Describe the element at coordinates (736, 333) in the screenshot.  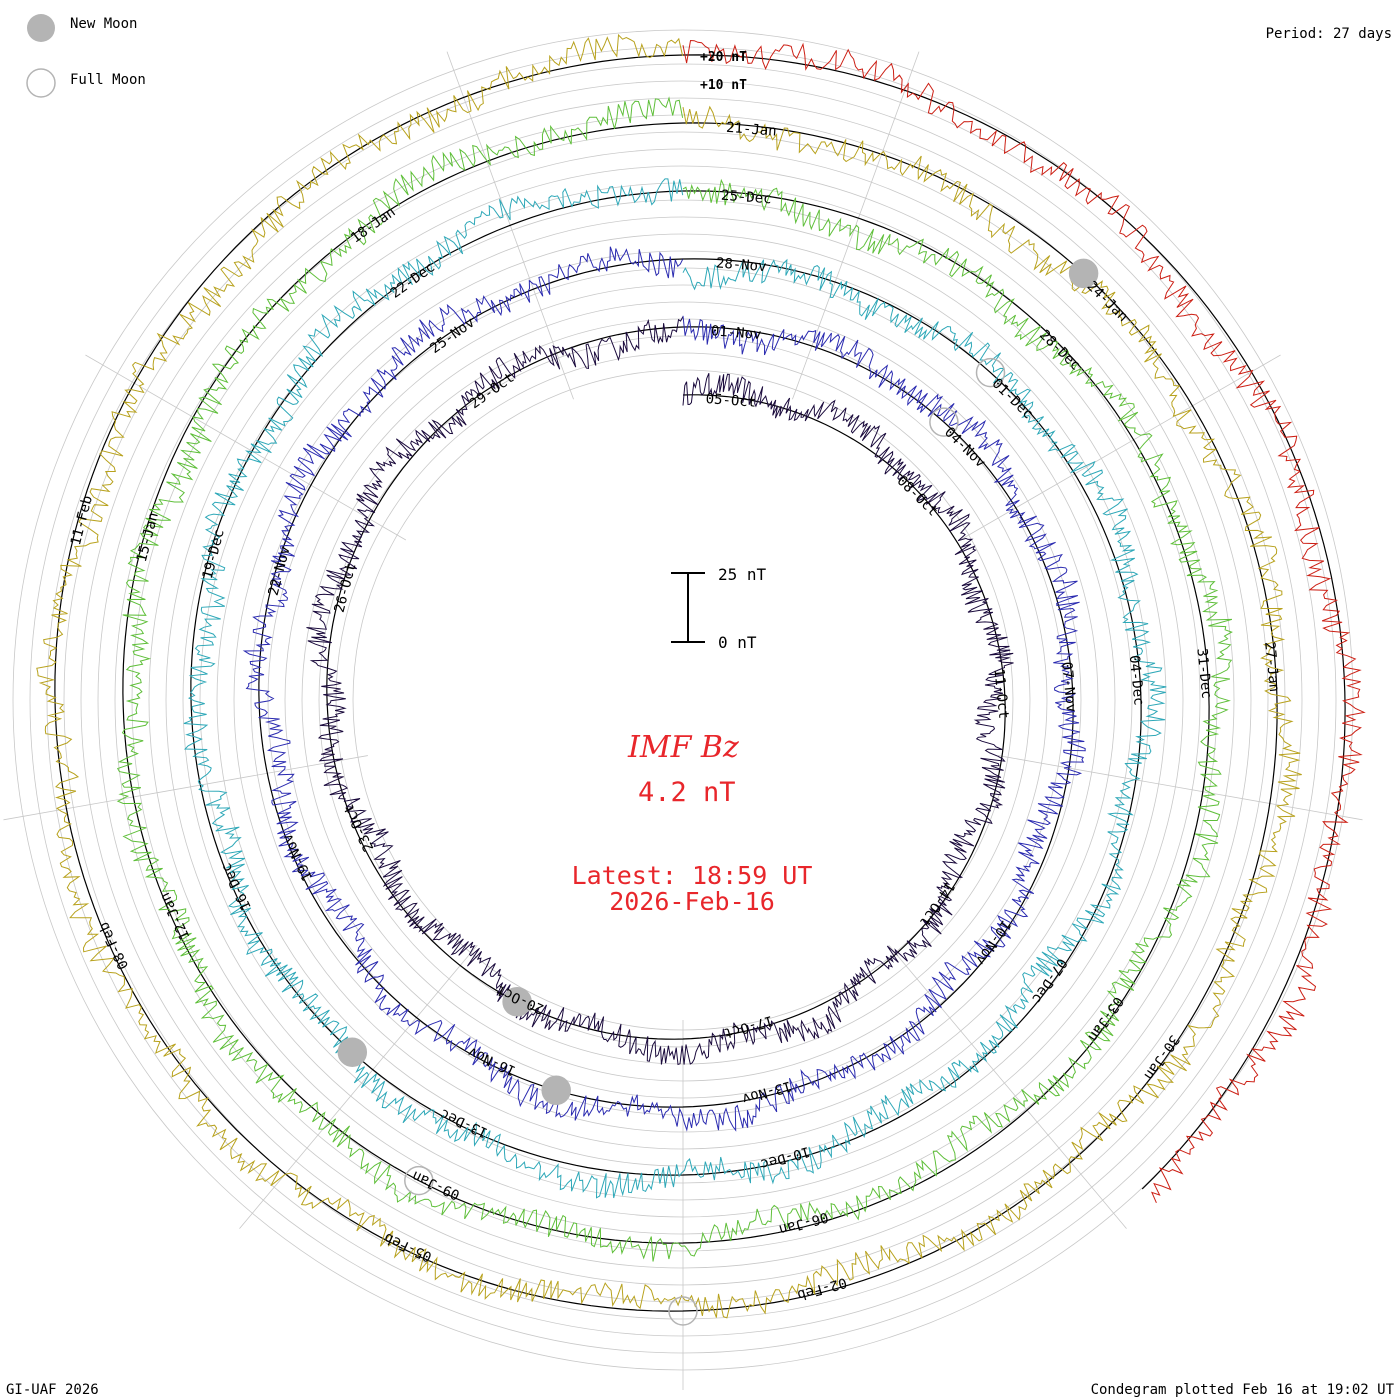
I see `date-label: 01-Nov` at that location.